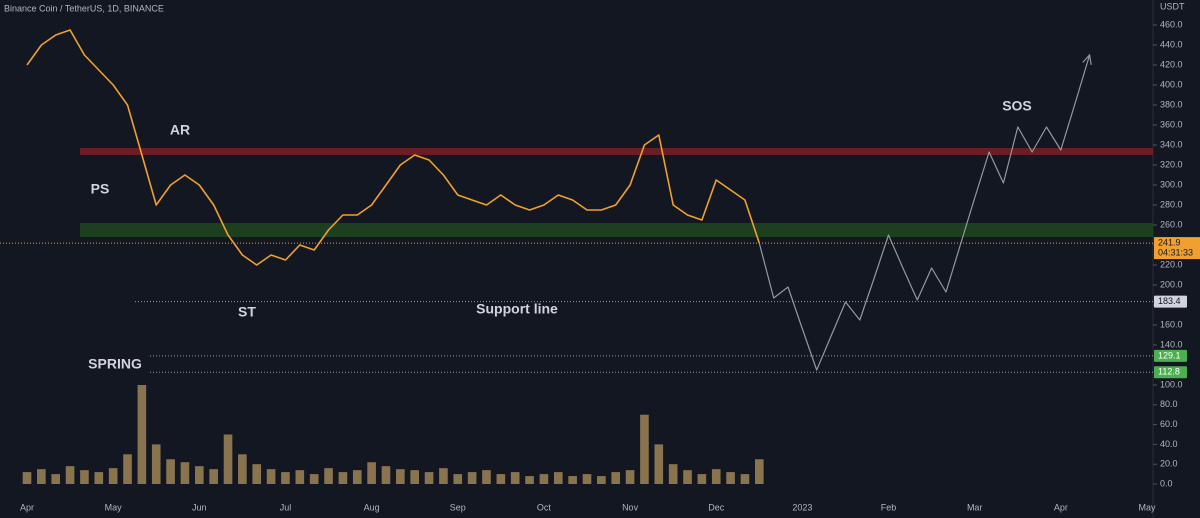 This screenshot has height=518, width=1200. What do you see at coordinates (1171, 324) in the screenshot?
I see `y-tick-label: 160.0` at bounding box center [1171, 324].